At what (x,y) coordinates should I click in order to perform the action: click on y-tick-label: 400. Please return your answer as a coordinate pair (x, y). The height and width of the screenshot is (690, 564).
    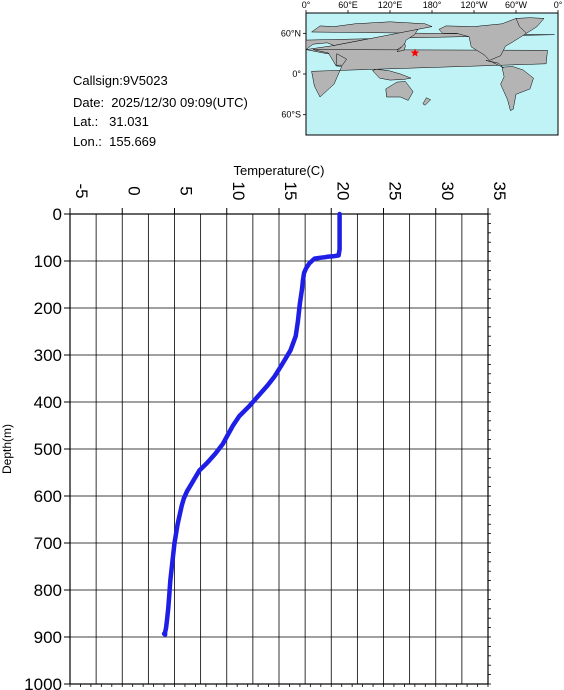
    Looking at the image, I should click on (48, 402).